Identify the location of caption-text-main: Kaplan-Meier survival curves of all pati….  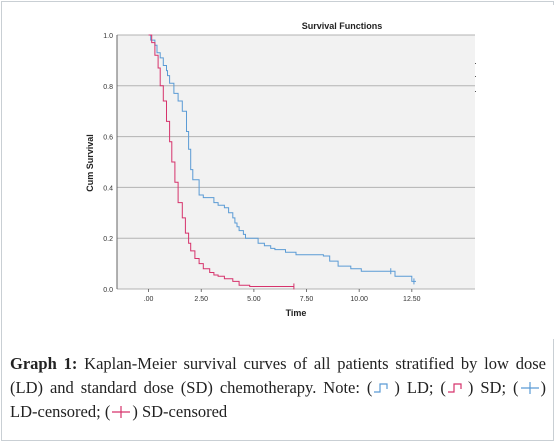
(278, 375).